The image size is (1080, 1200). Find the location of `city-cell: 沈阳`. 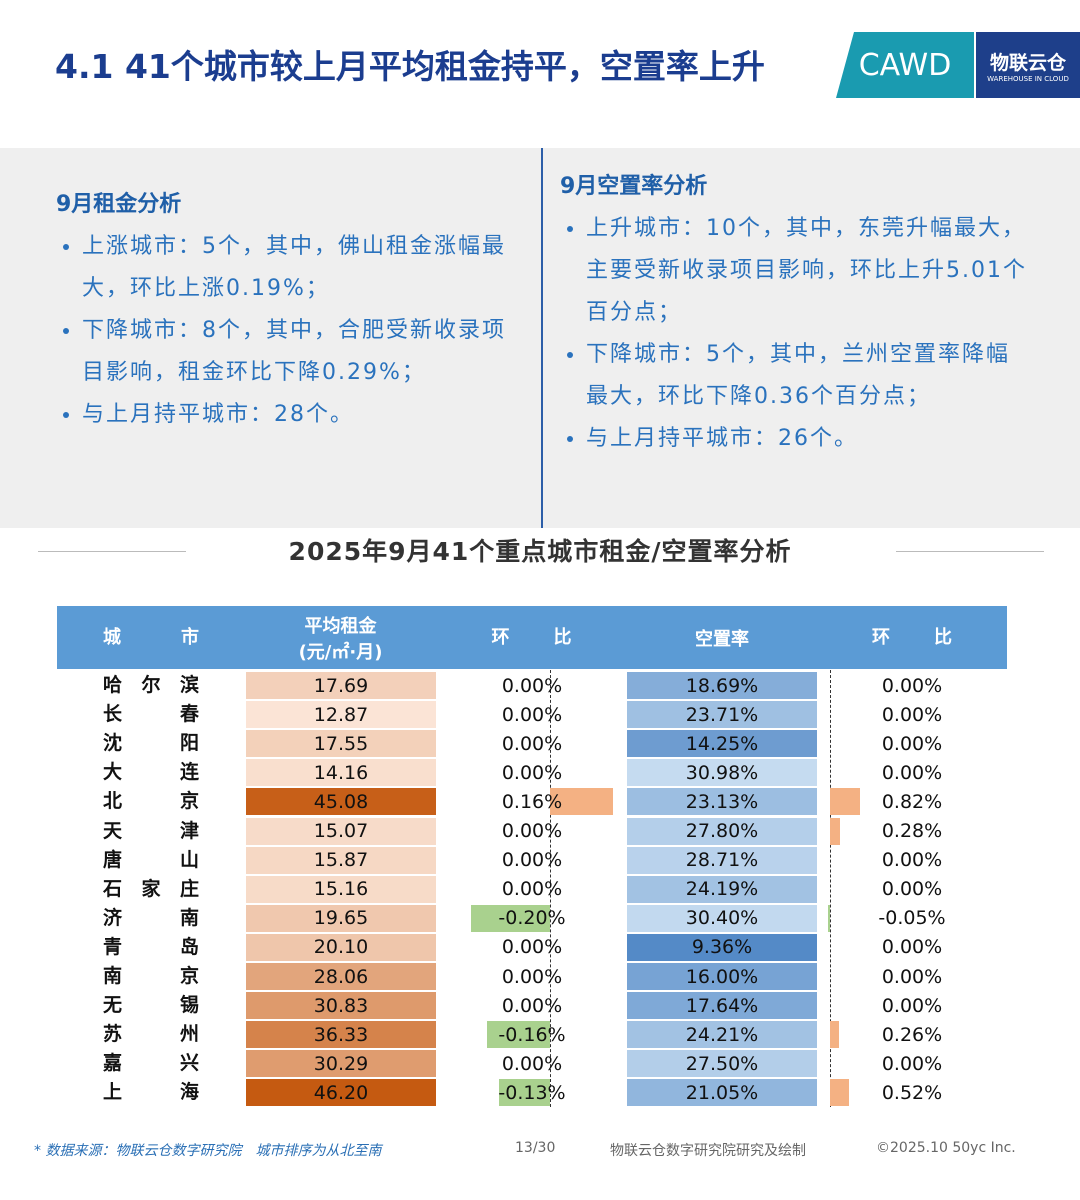

city-cell: 沈阳 is located at coordinates (151, 743).